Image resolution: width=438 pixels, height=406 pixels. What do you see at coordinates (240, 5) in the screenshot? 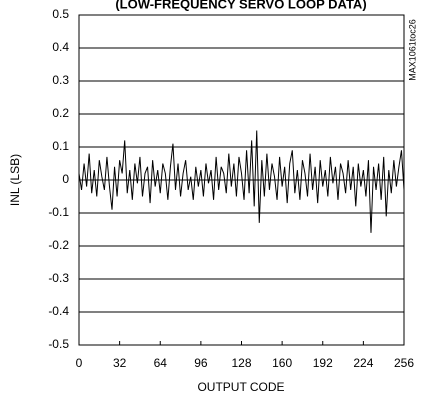
I see `chart-title: (LOW-FREQUENCY SERVO LOOP DATA)` at bounding box center [240, 5].